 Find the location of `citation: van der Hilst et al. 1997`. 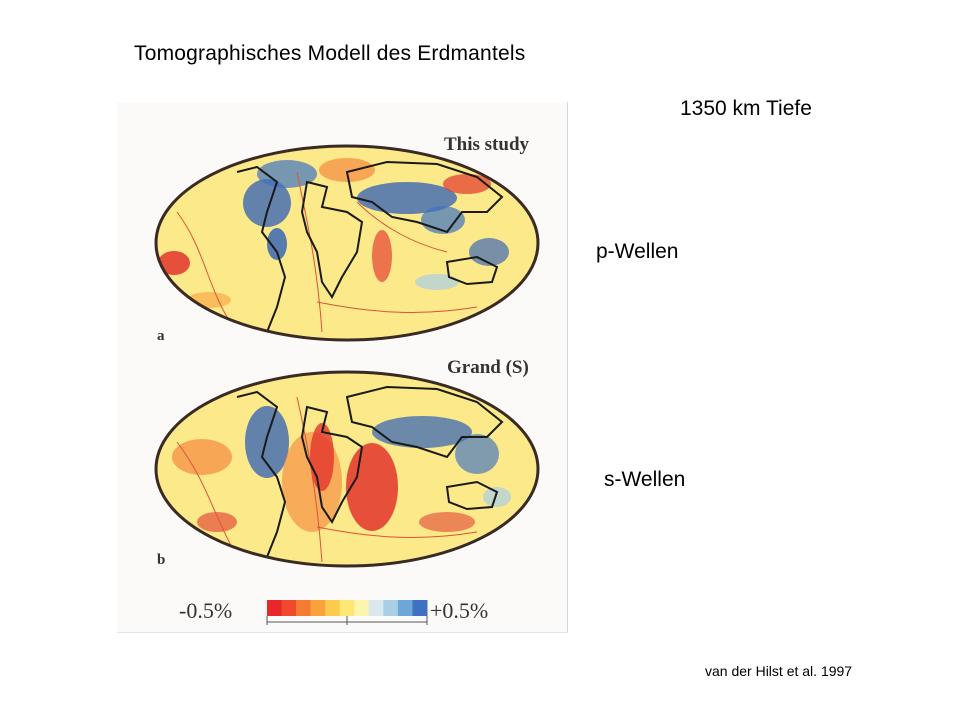

citation: van der Hilst et al. 1997 is located at coordinates (779, 671).